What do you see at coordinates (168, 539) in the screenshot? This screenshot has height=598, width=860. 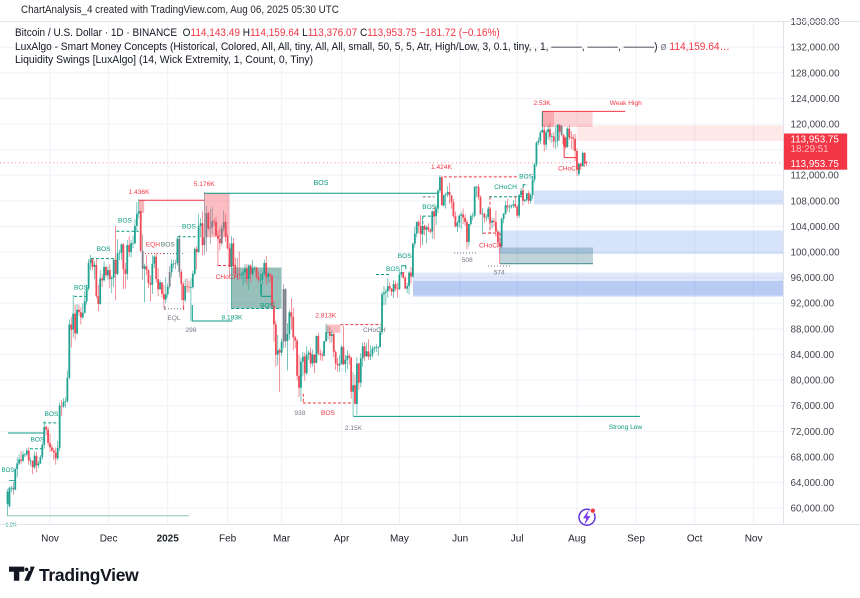 I see `svg-text: 2025` at bounding box center [168, 539].